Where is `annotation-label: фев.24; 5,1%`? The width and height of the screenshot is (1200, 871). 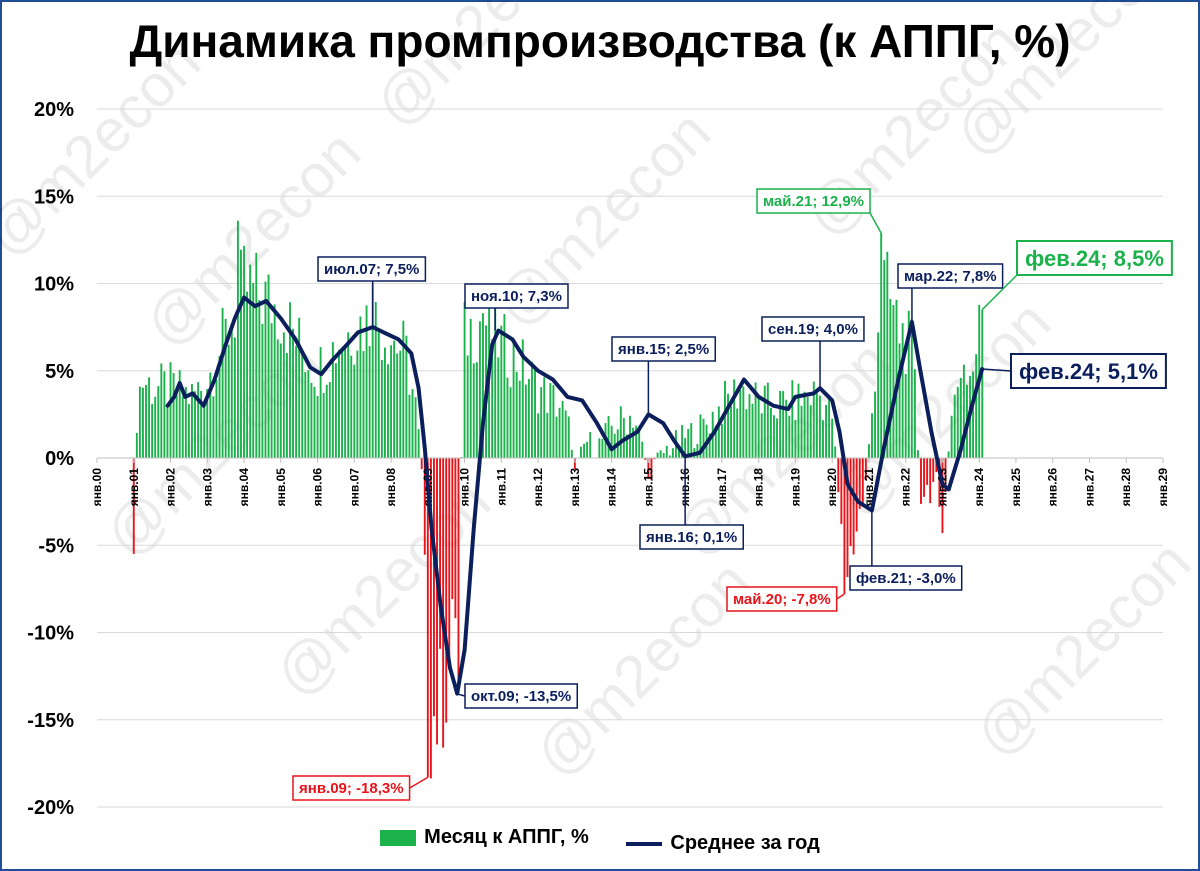 annotation-label: фев.24; 5,1% is located at coordinates (1088, 371).